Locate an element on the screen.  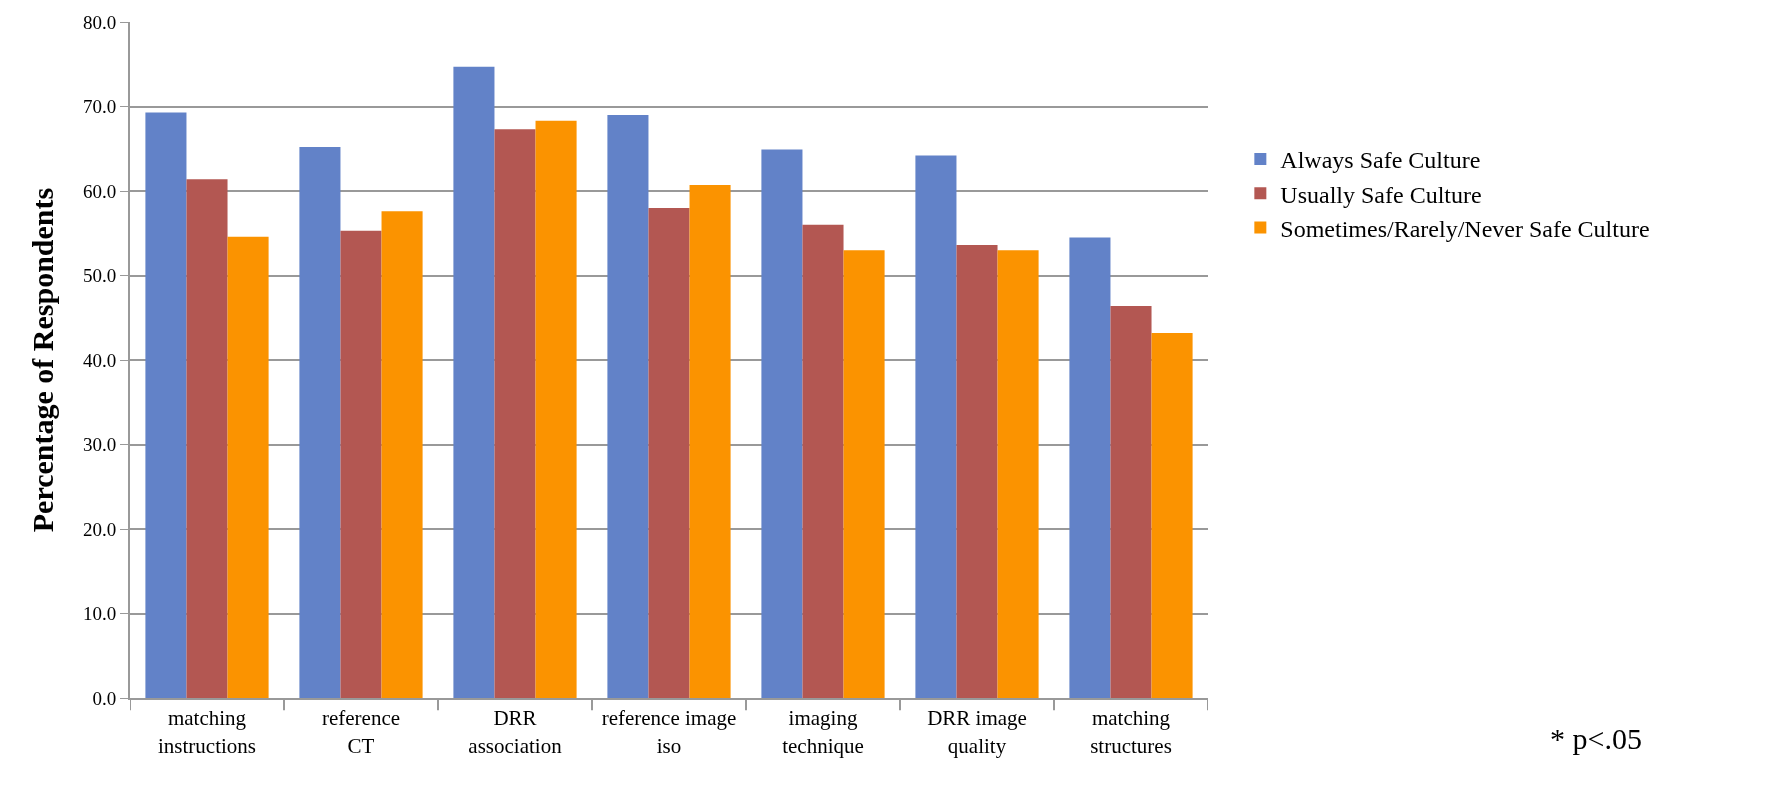
y-tick-label: 20.0 is located at coordinates (99, 529).